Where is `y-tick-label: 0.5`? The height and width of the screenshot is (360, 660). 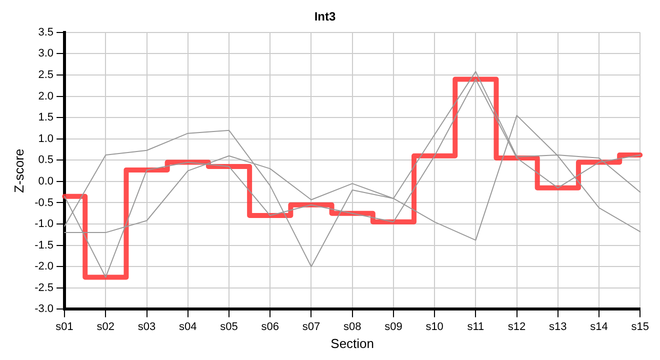 y-tick-label: 0.5 is located at coordinates (46, 160).